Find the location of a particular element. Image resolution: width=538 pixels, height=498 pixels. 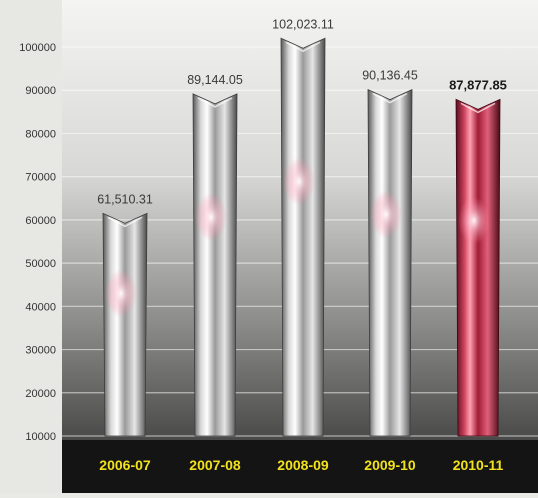

category-band is located at coordinates (300, 466).